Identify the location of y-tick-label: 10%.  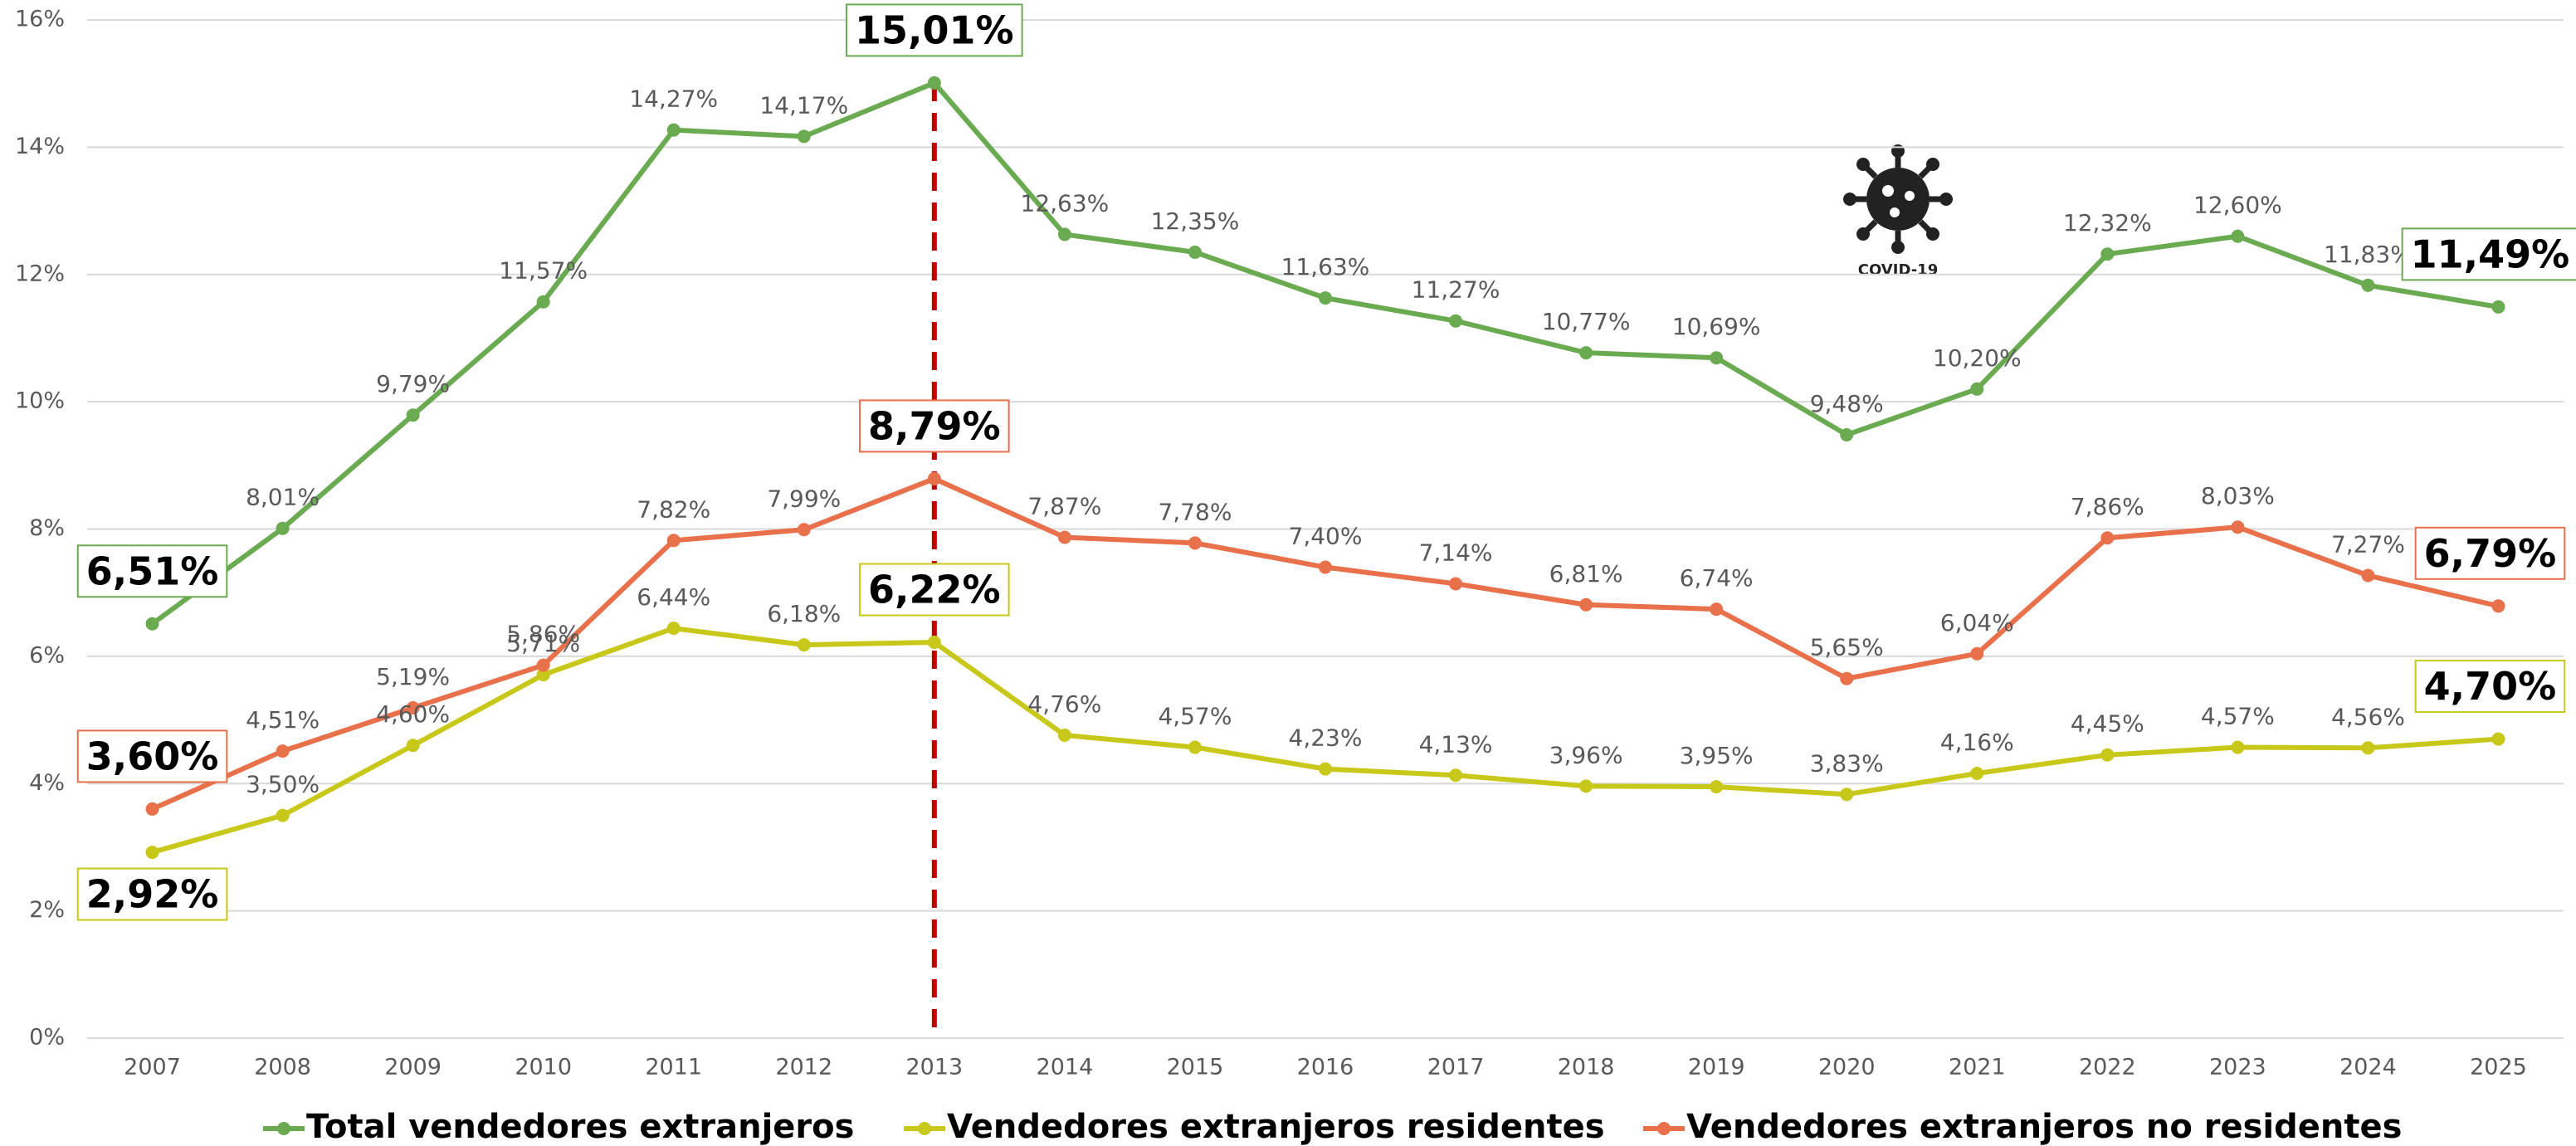
(40, 401).